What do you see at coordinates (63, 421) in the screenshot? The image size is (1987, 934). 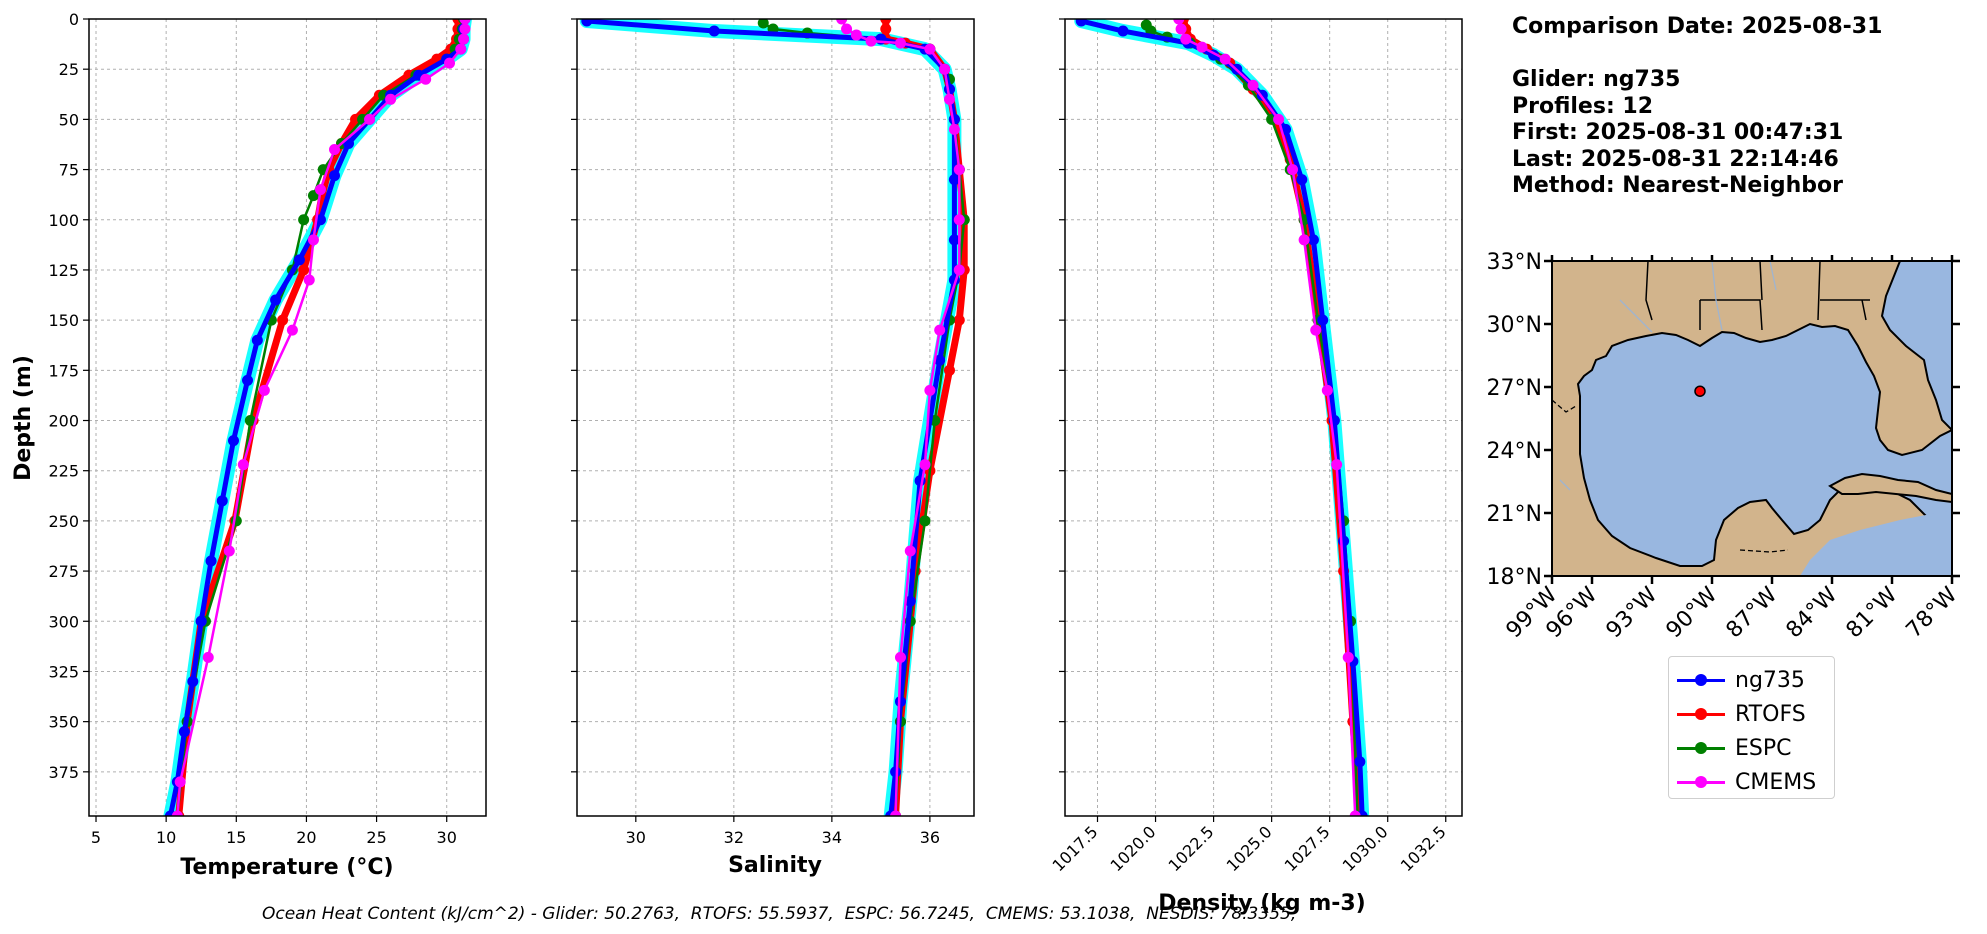 I see `y-tick-label: 200` at bounding box center [63, 421].